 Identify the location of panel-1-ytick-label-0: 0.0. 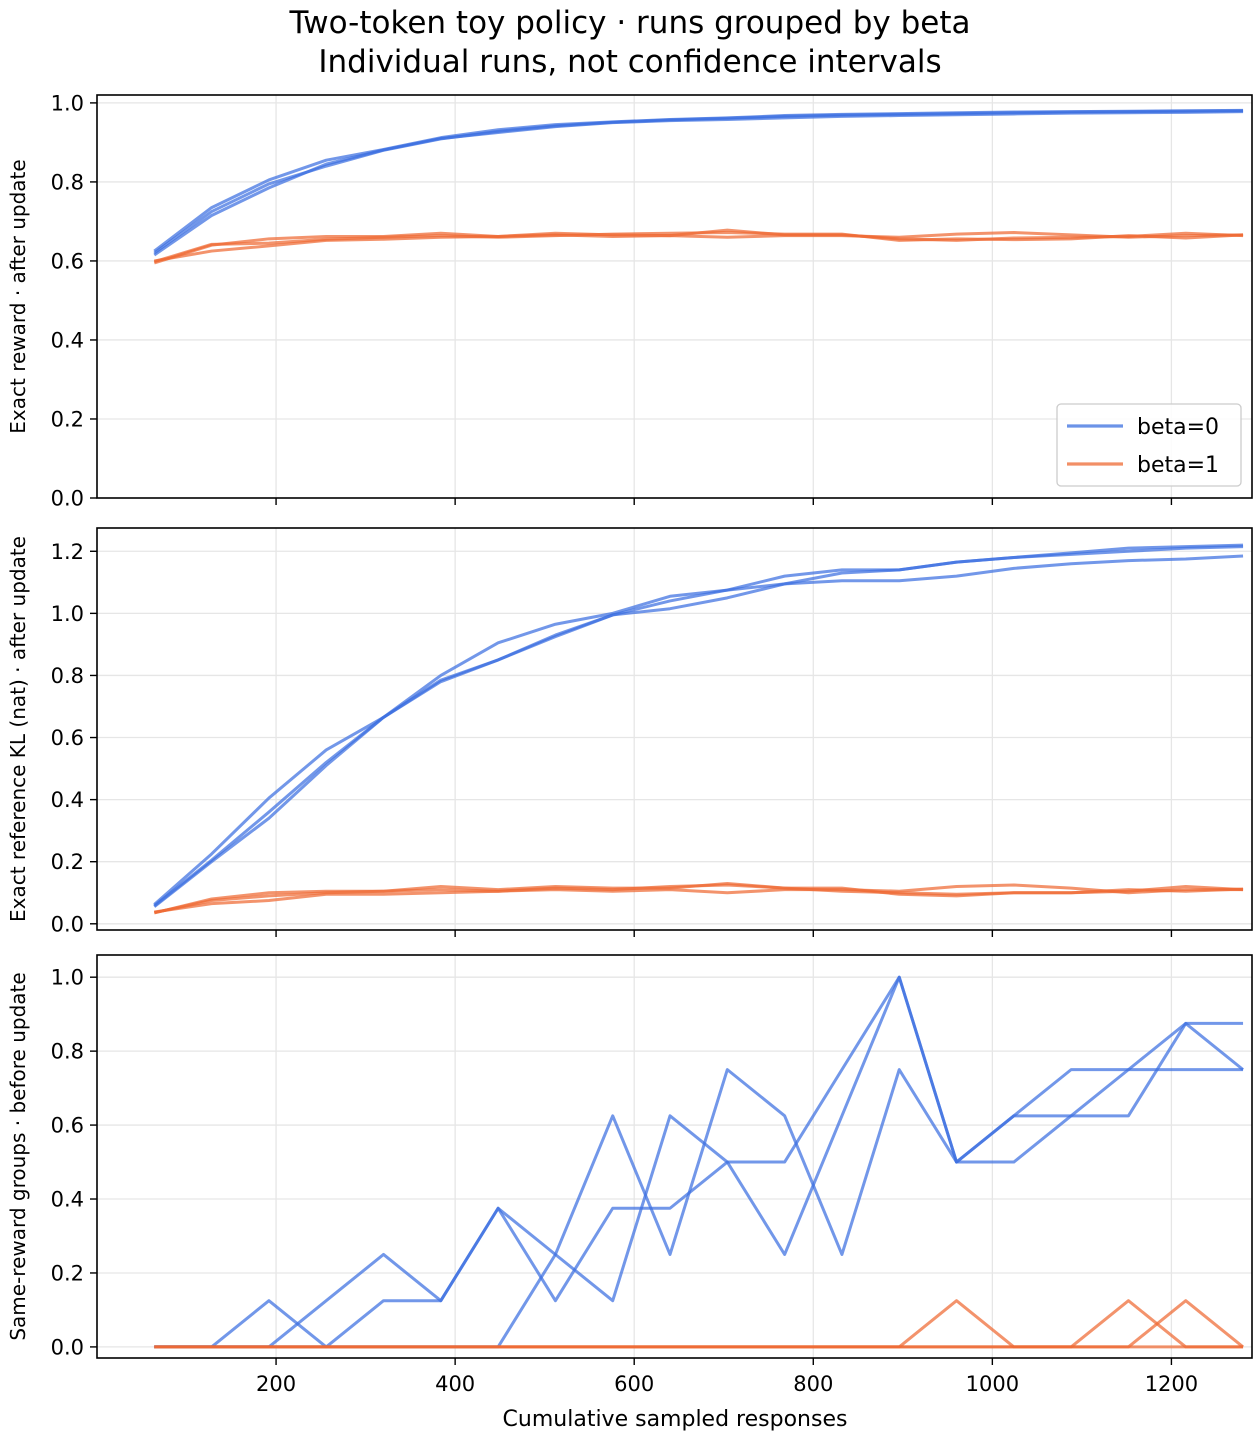
(67, 499).